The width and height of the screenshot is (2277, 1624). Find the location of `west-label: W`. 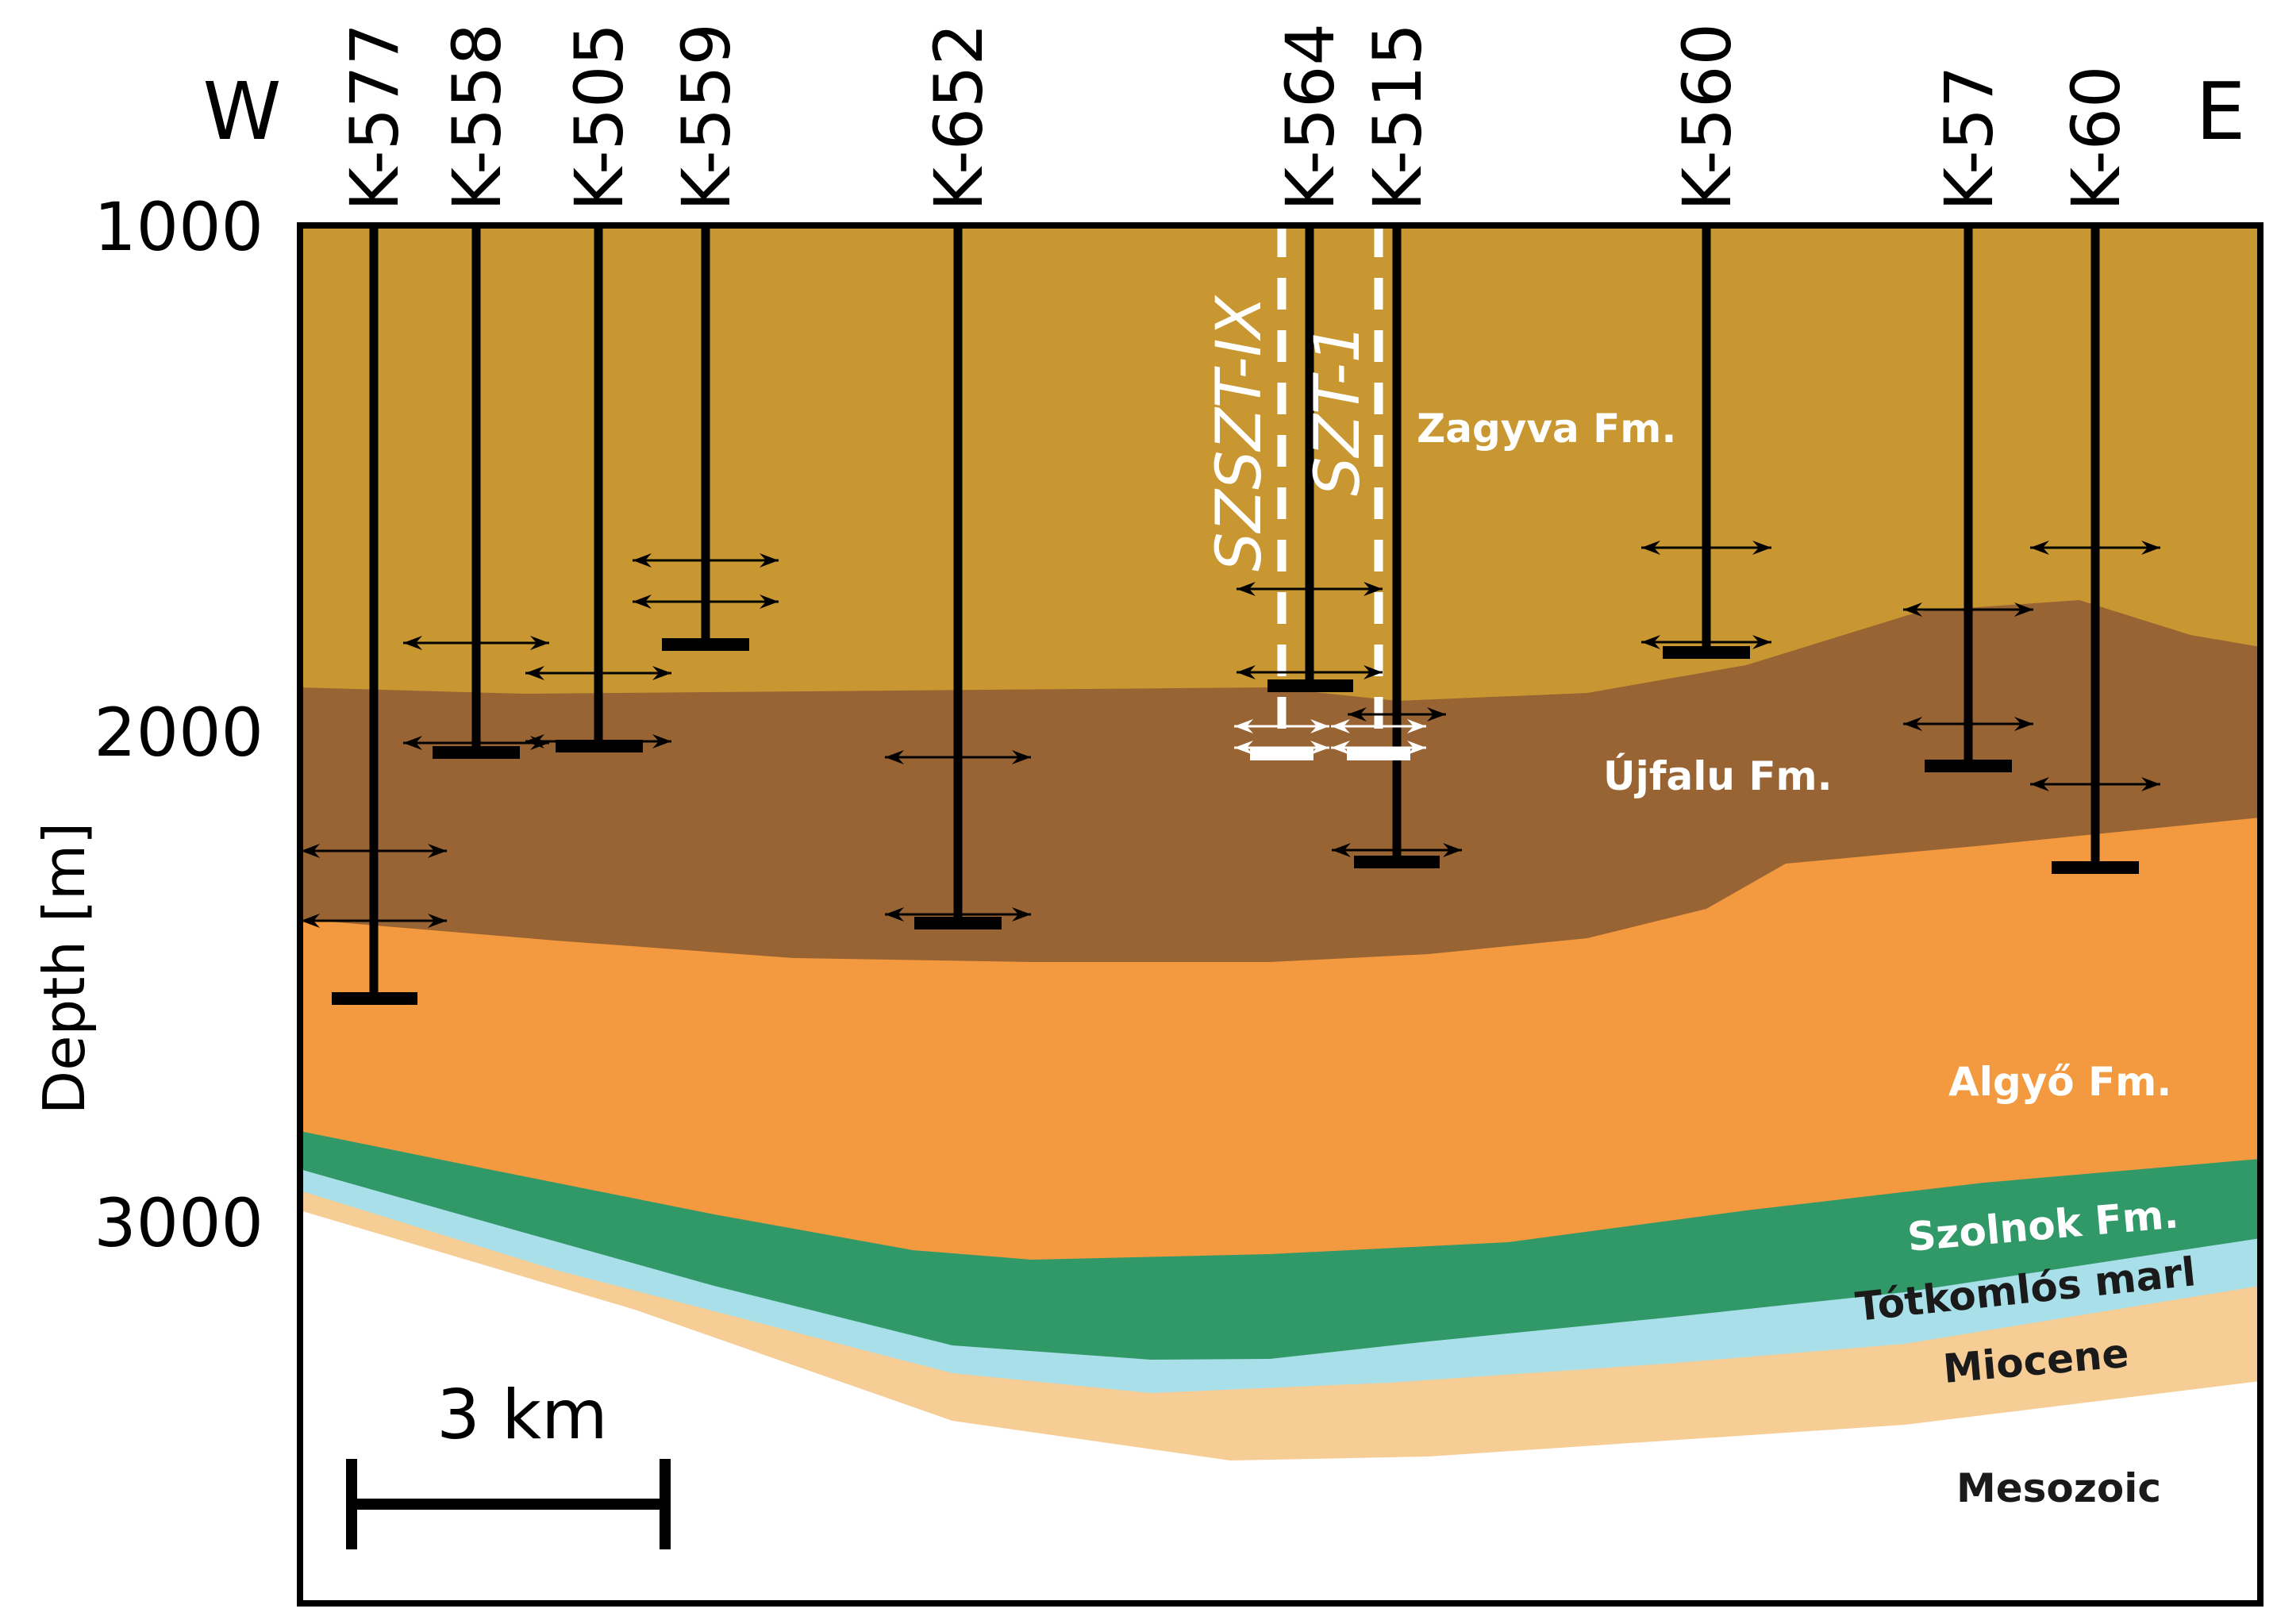

west-label: W is located at coordinates (242, 111).